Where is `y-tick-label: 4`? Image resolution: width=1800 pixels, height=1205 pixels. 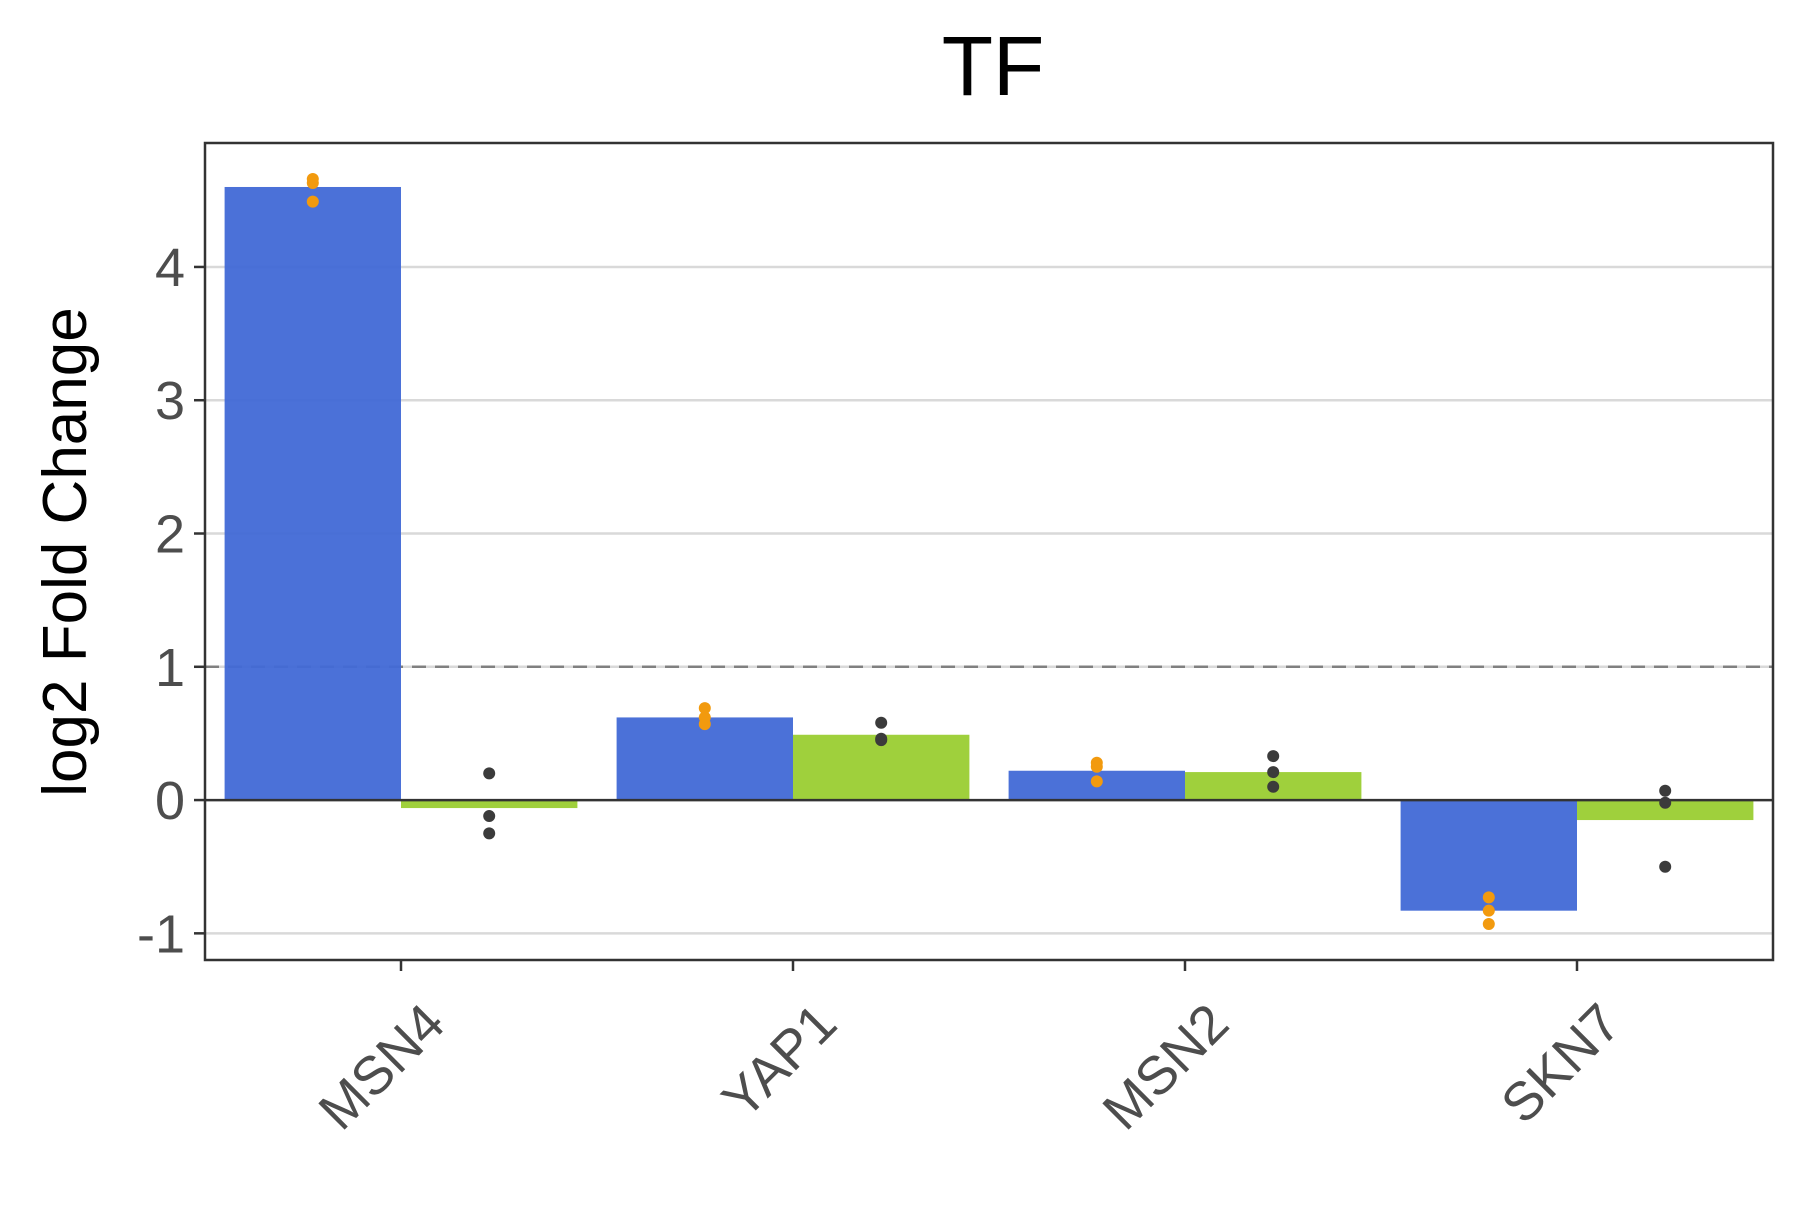
y-tick-label: 4 is located at coordinates (170, 268).